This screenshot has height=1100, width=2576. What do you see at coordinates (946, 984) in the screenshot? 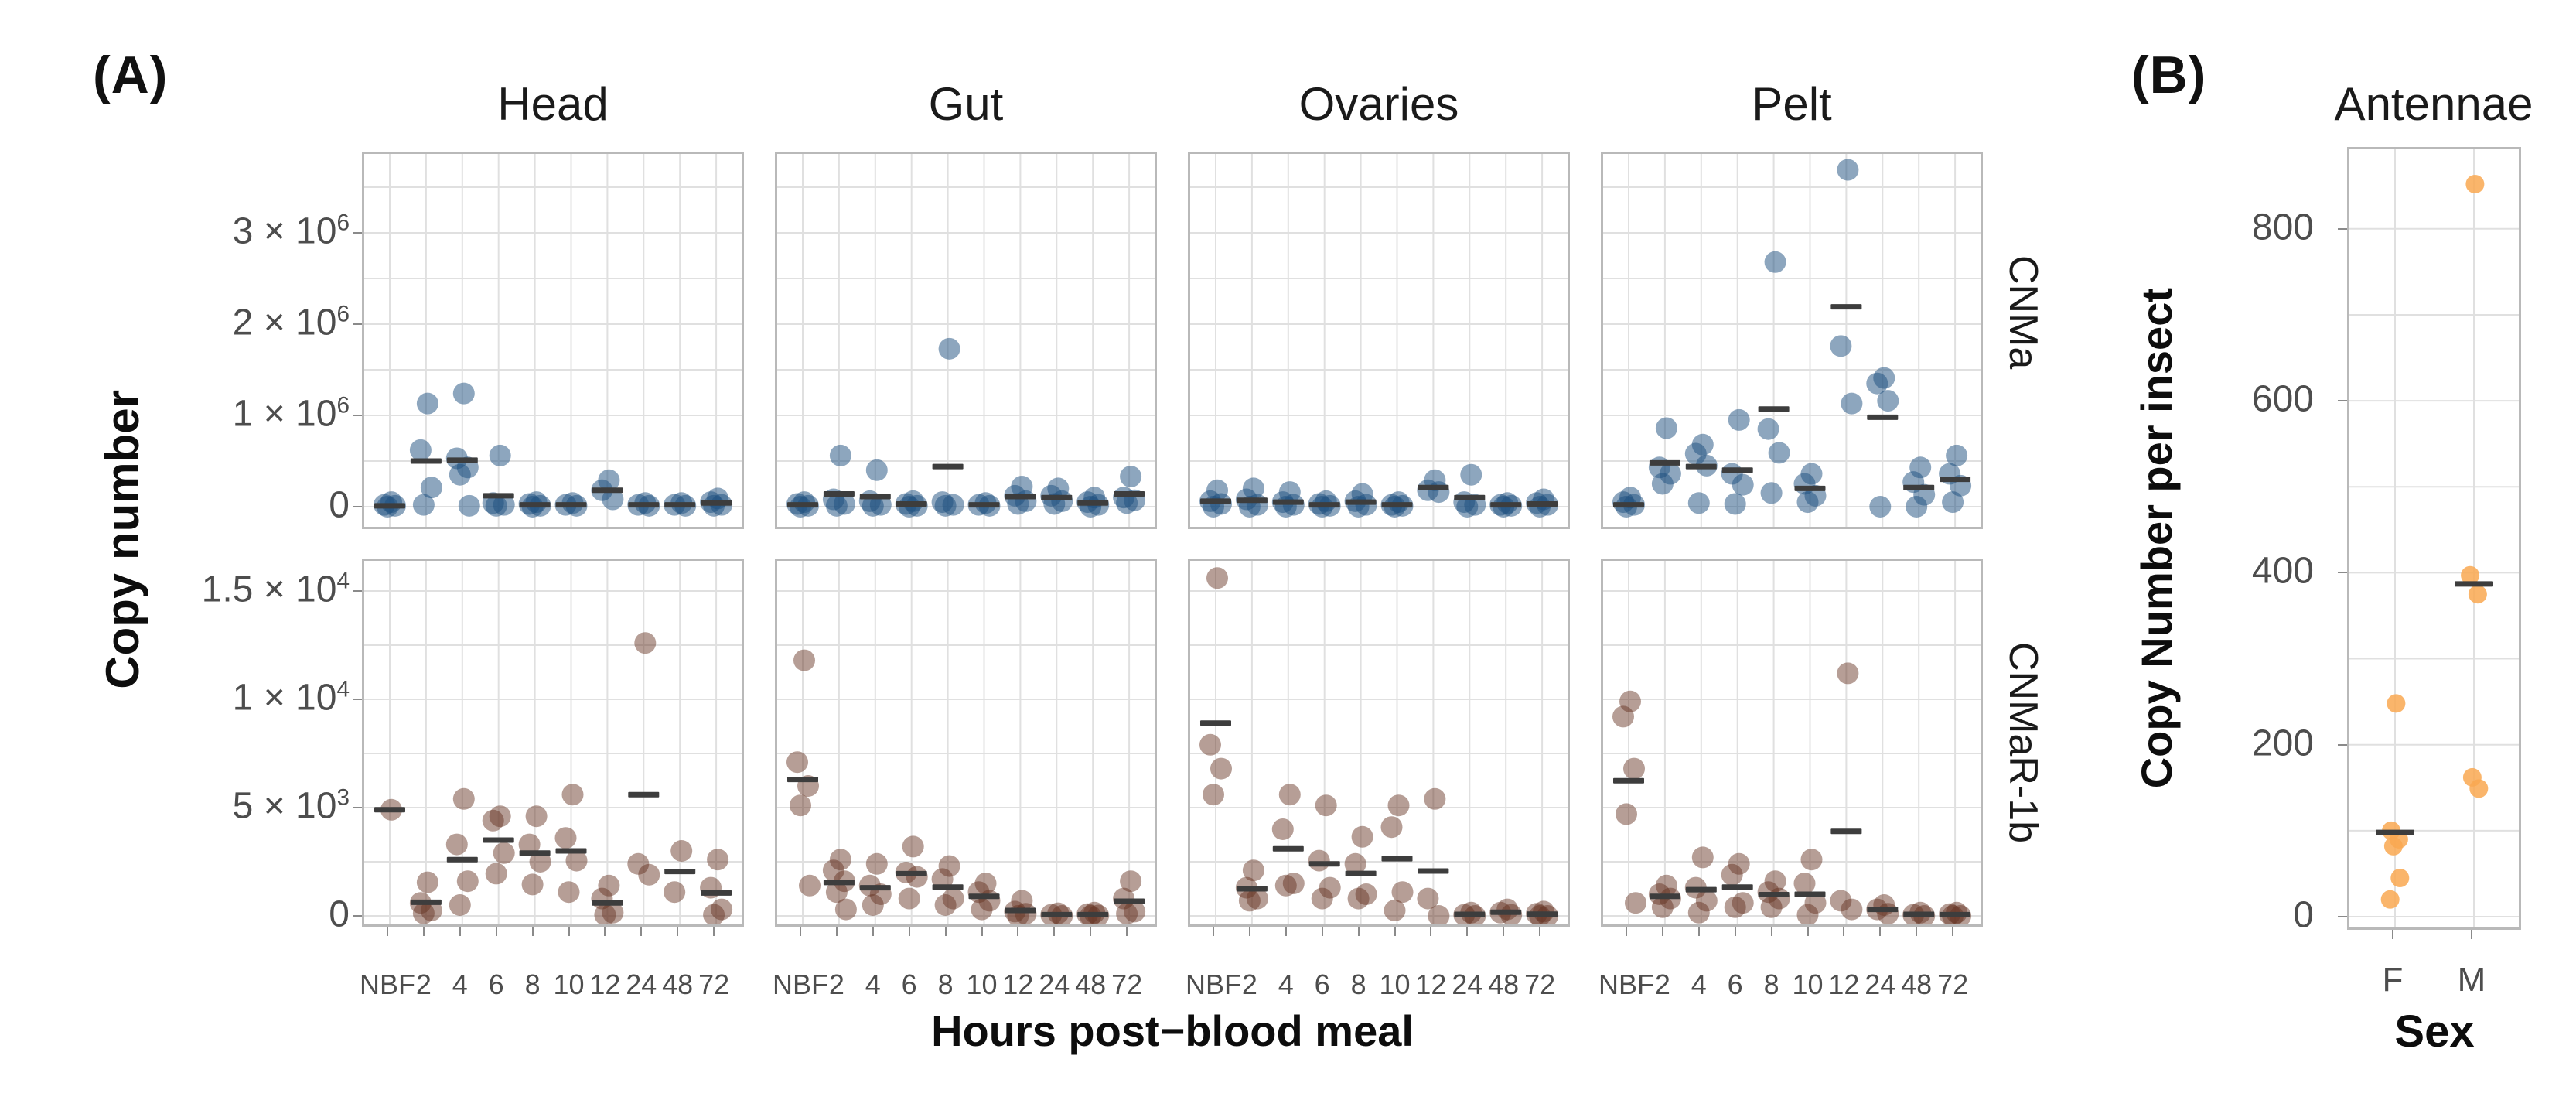
I see `xtick-gut-8: 8` at bounding box center [946, 984].